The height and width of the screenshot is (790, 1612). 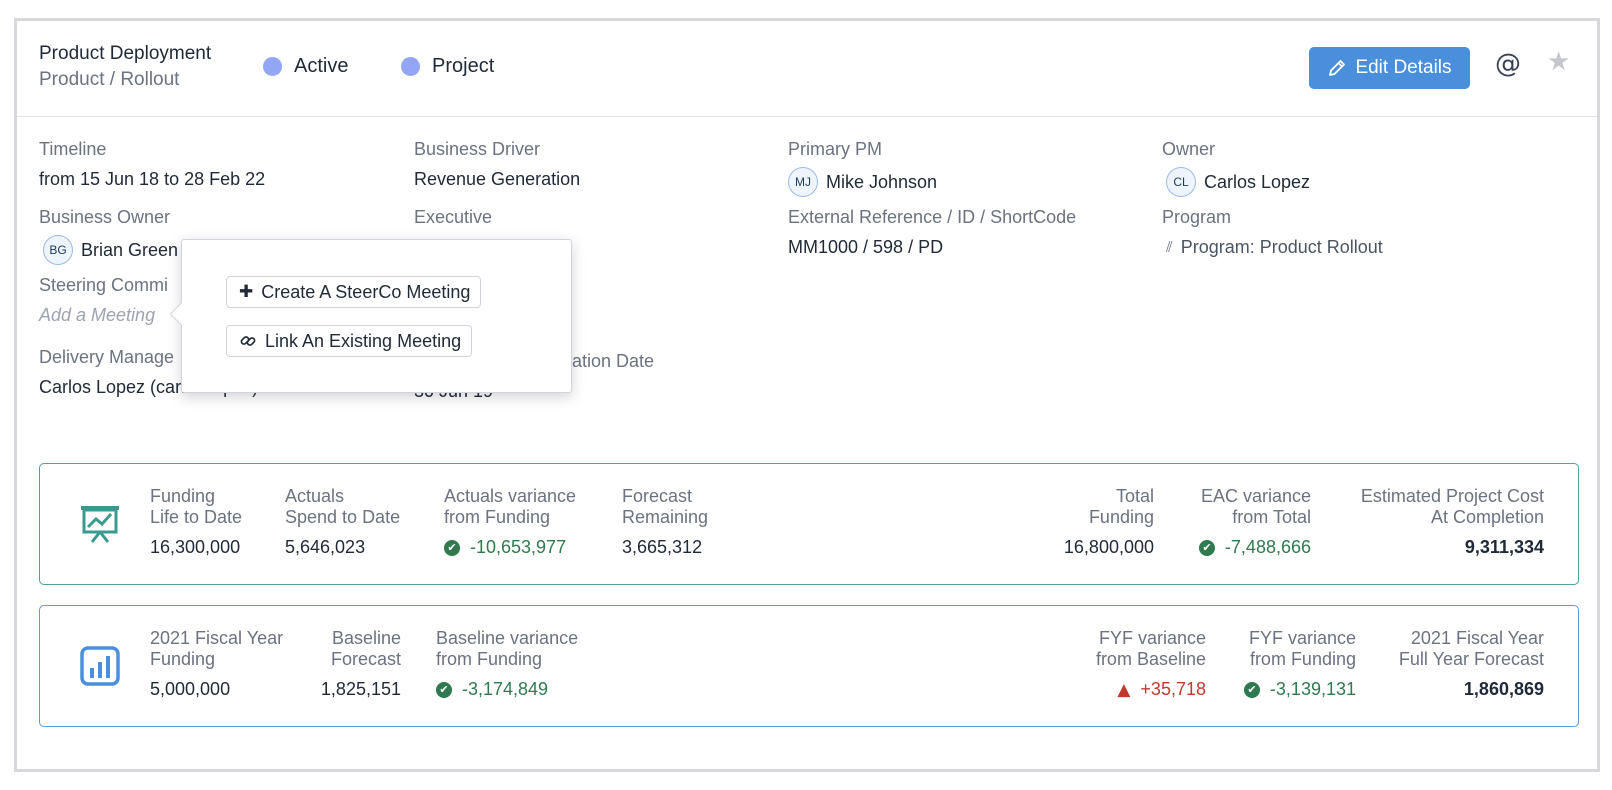 I want to click on owner-value: CL Carlos Lopez, so click(x=1238, y=182).